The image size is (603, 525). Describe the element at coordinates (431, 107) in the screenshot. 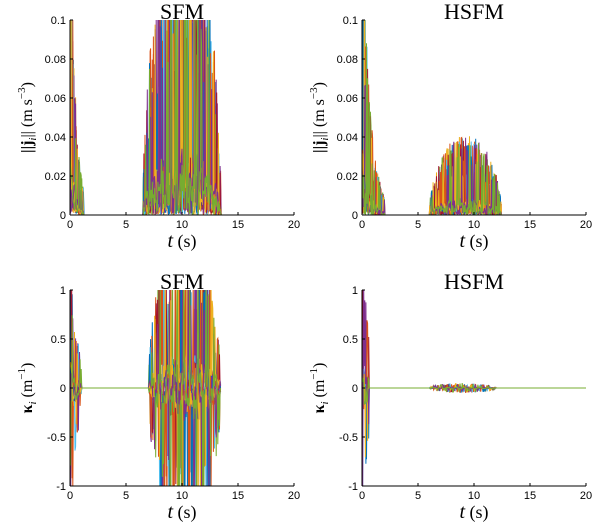

I see `series-group` at that location.